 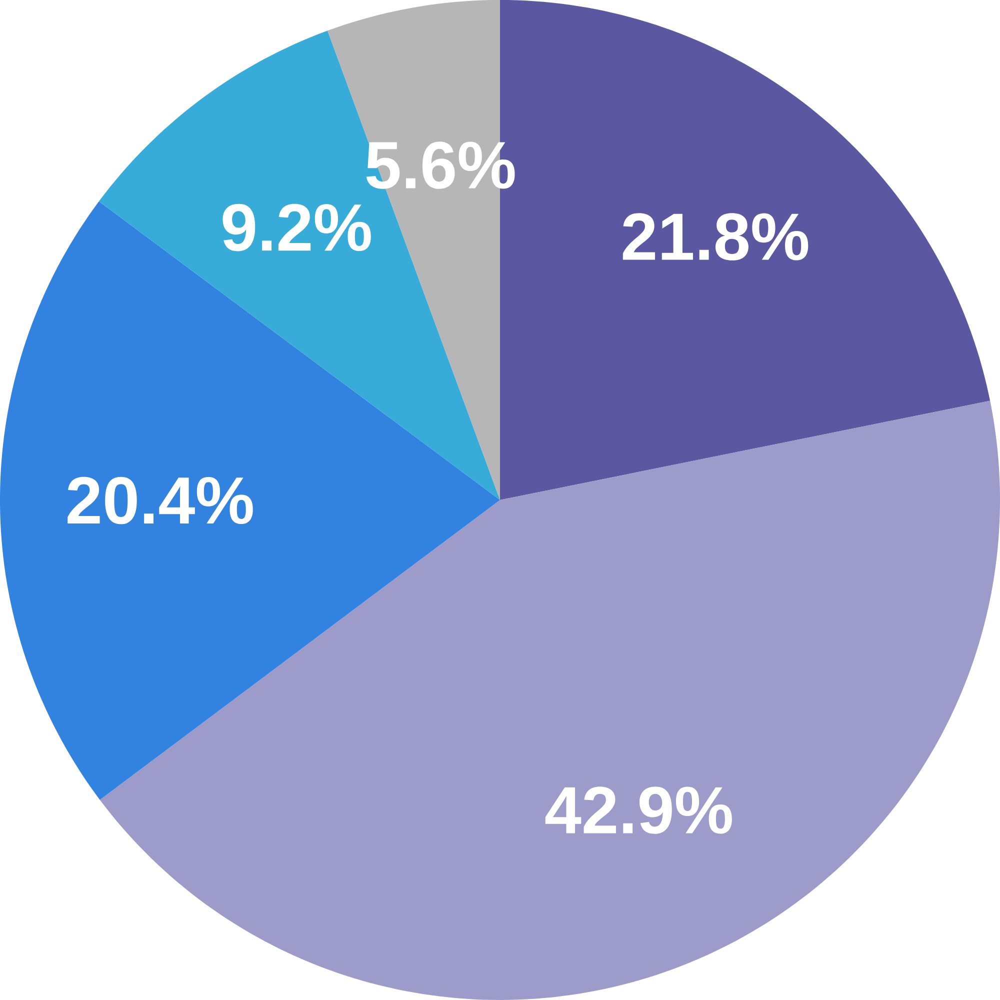 What do you see at coordinates (715, 236) in the screenshot?
I see `data-label: 21.8%` at bounding box center [715, 236].